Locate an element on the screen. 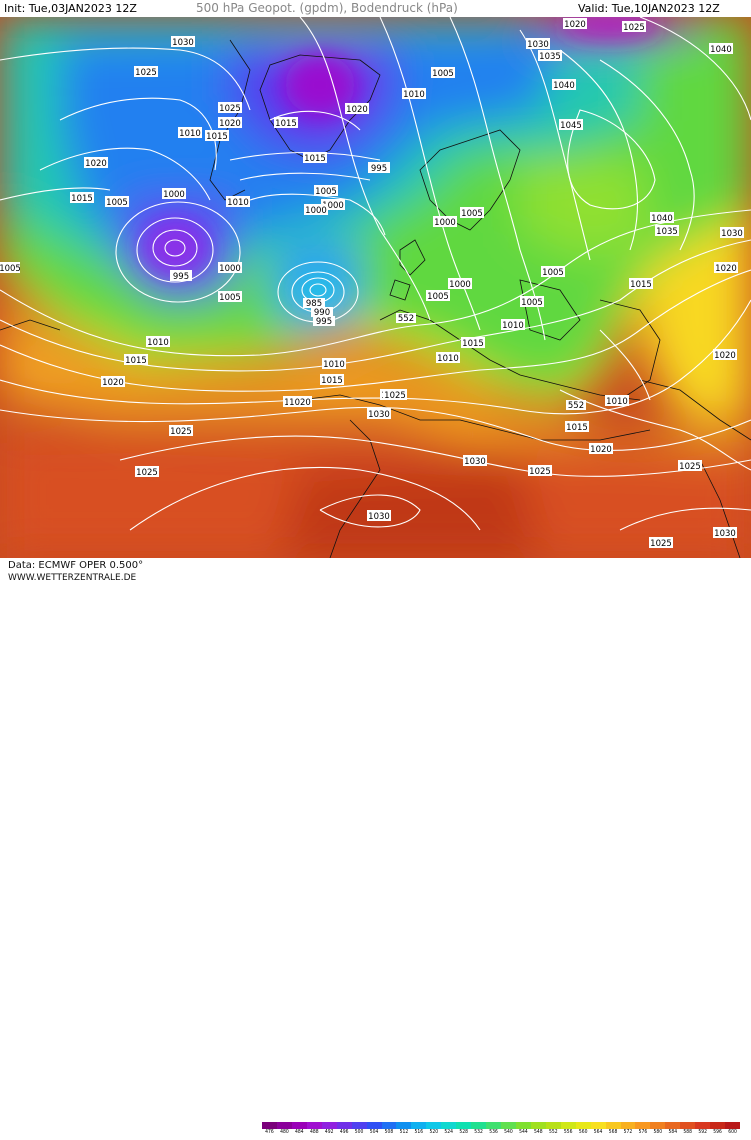 The height and width of the screenshot is (1140, 751). scale-value: 588 is located at coordinates (688, 1132).